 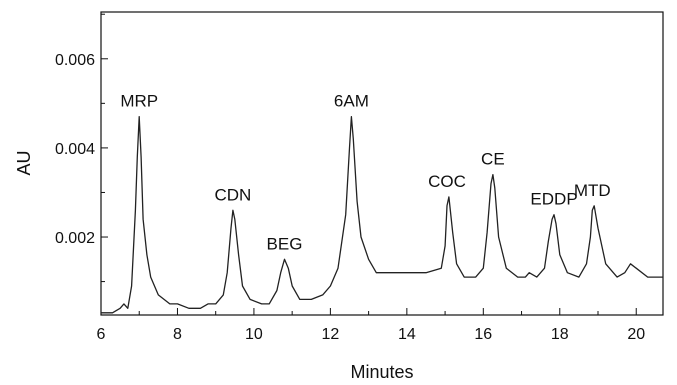 I want to click on x-axis-title: Minutes, so click(x=381, y=372).